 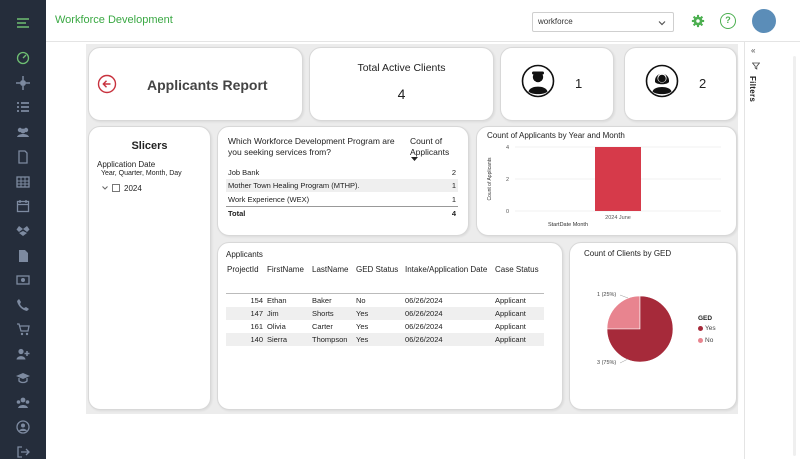 What do you see at coordinates (277, 339) in the screenshot?
I see `cell-first: Sierra` at bounding box center [277, 339].